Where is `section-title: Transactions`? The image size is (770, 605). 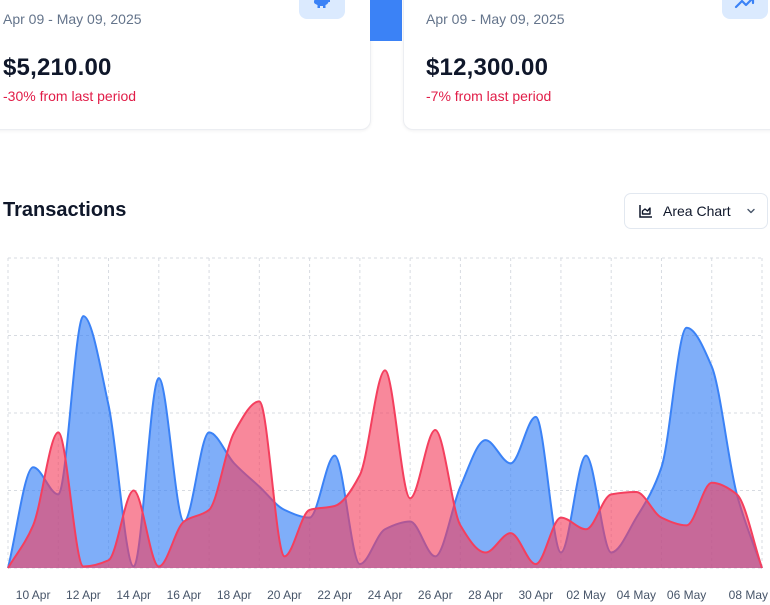 section-title: Transactions is located at coordinates (65, 210).